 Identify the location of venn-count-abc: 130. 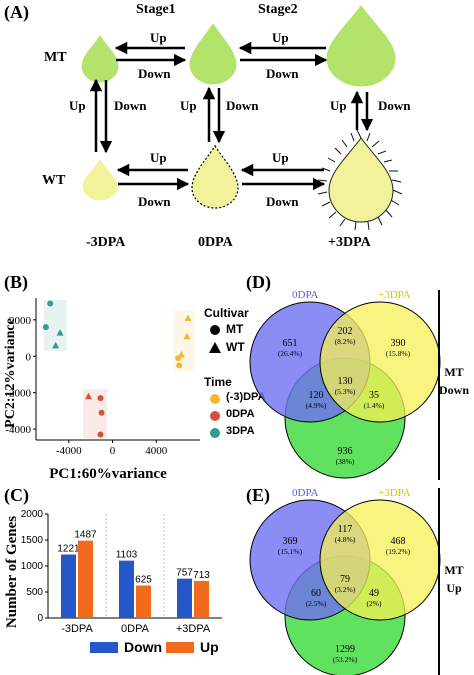
(345, 381).